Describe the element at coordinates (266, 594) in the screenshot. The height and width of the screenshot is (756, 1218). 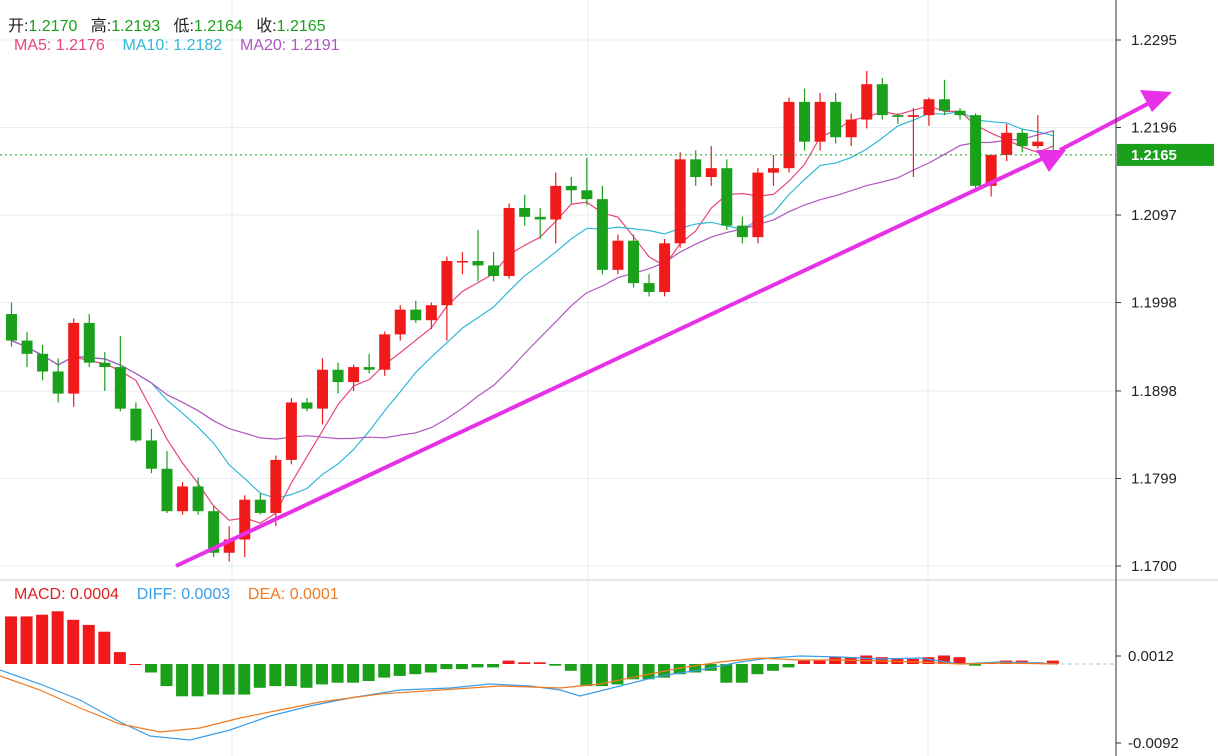
I see `dea-label: DEA:` at that location.